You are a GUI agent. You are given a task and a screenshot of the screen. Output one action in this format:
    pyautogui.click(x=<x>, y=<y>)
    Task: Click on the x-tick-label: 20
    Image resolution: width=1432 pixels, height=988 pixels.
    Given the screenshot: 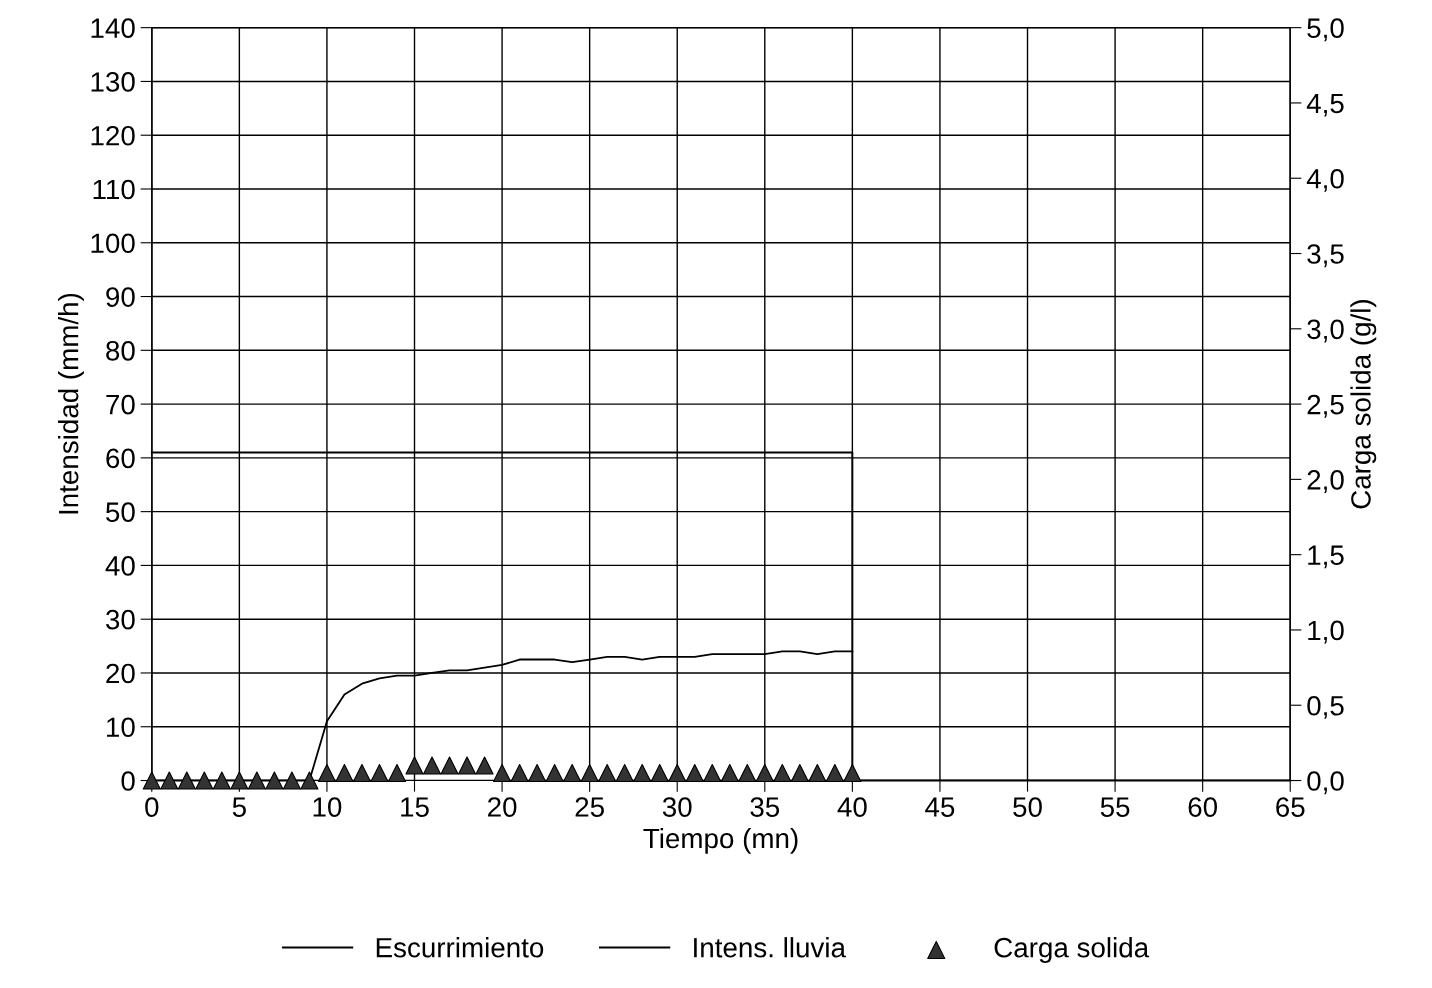 What is the action you would take?
    pyautogui.click(x=502, y=807)
    